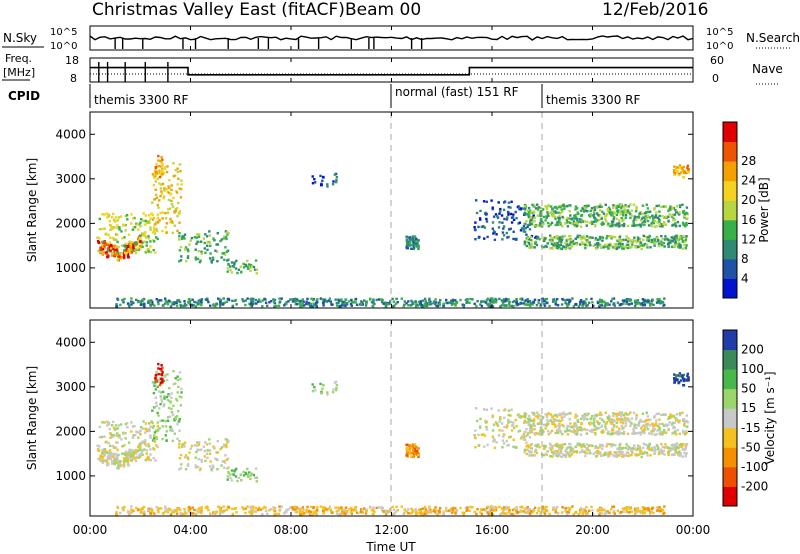  I want to click on colorbar-swatch, so click(730, 171).